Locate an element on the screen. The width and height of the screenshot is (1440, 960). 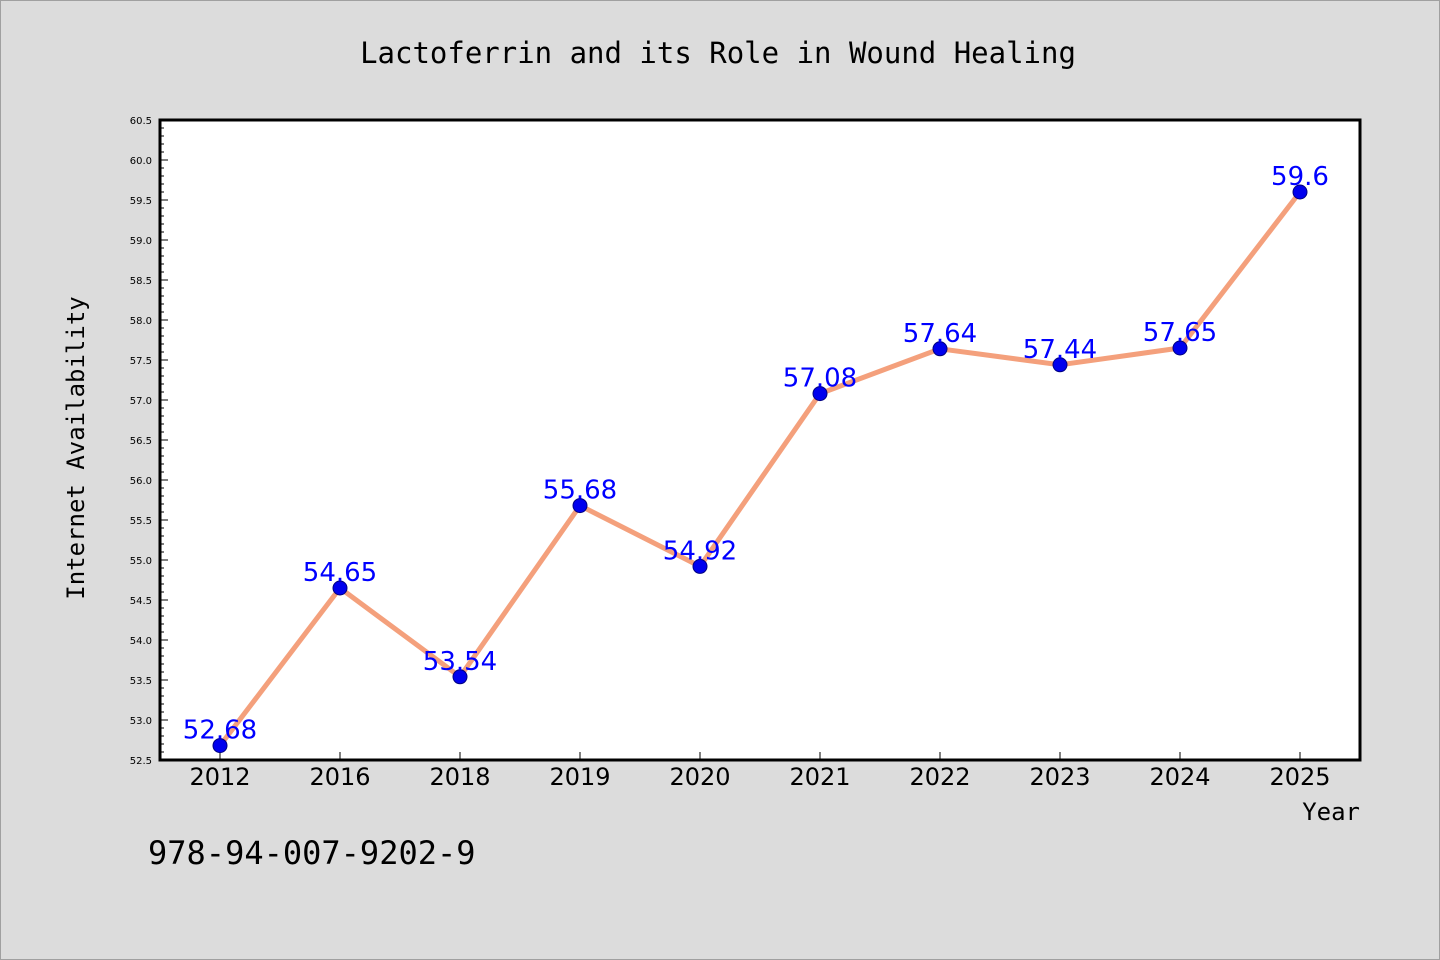
data-label: 53.54 is located at coordinates (460, 662).